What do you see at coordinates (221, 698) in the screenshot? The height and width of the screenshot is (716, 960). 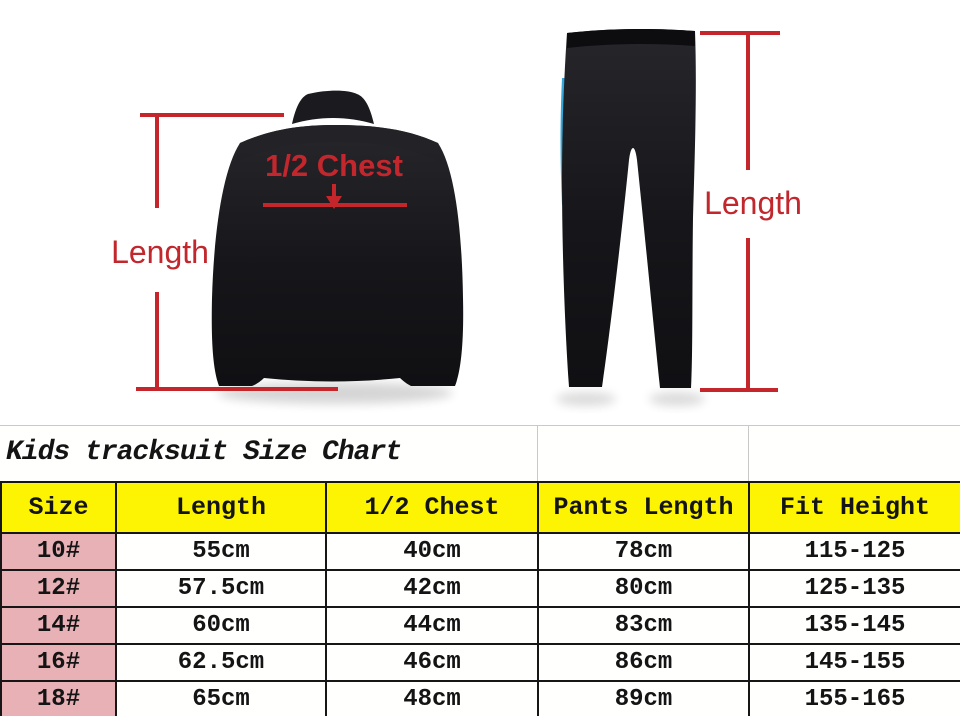 I see `cell-length: 65cm` at bounding box center [221, 698].